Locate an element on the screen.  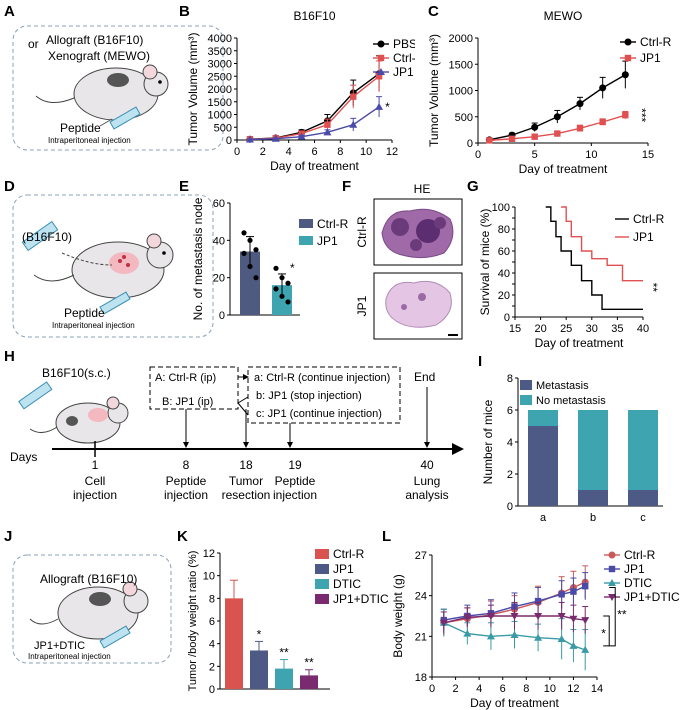
subgroup-c-label: c: JP1 (continue injection) is located at coordinates (319, 414).